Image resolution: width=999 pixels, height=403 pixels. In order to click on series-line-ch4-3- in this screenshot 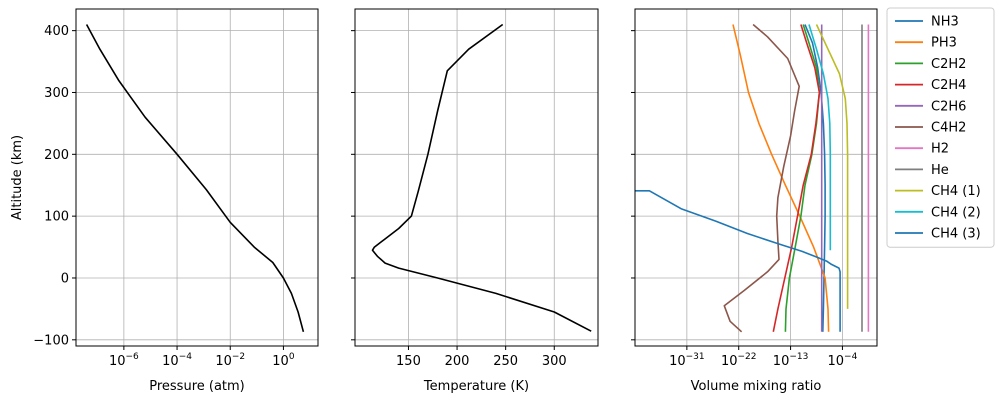, I will do `click(738, 261)`.